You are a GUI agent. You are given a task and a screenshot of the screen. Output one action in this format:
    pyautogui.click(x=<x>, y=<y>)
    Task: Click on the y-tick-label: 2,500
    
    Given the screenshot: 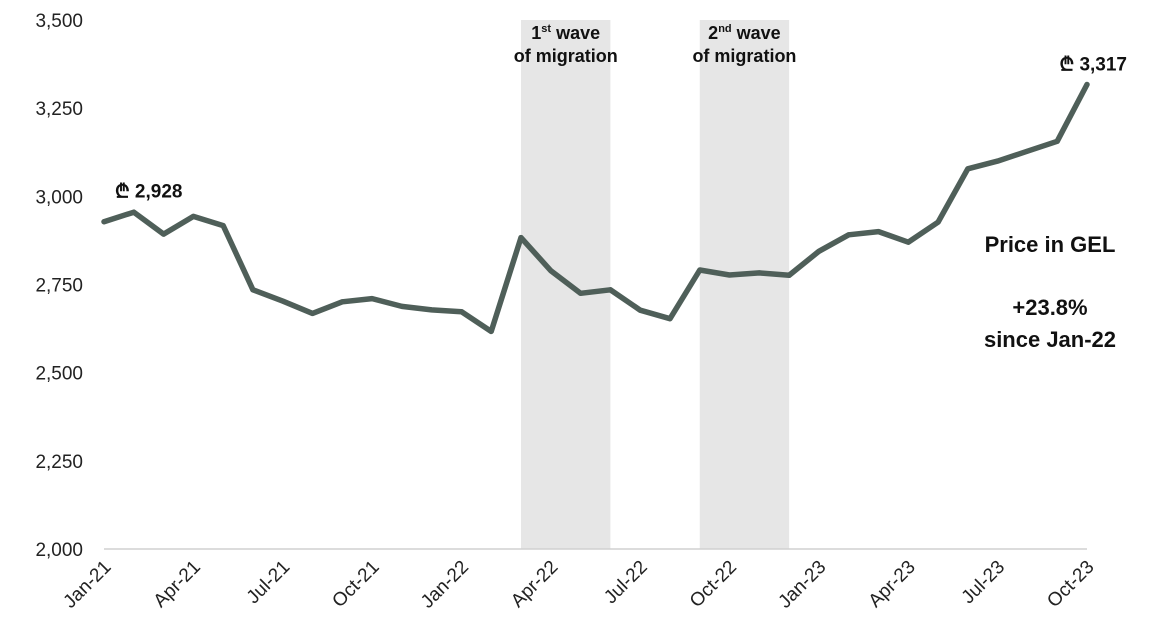 What is the action you would take?
    pyautogui.click(x=59, y=374)
    